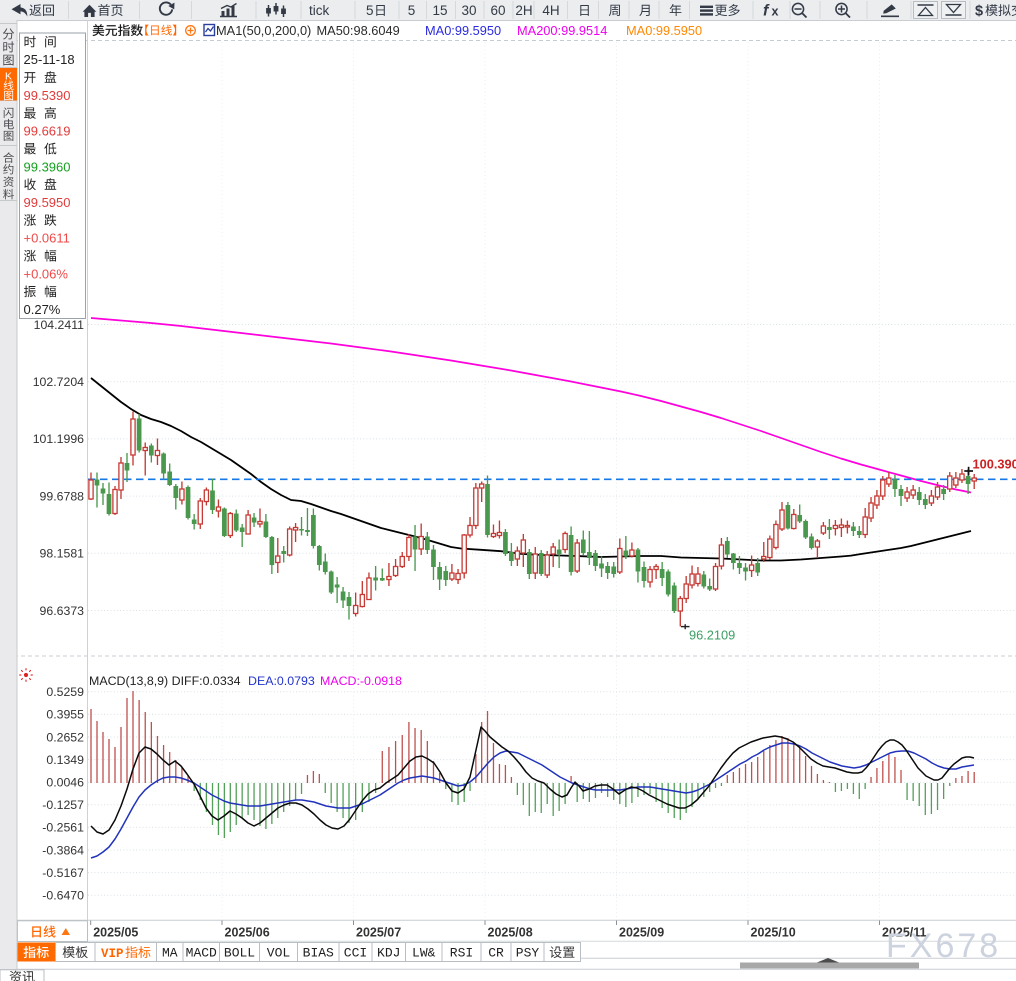  Describe the element at coordinates (65, 692) in the screenshot. I see `svg-text: 0.5259` at that location.